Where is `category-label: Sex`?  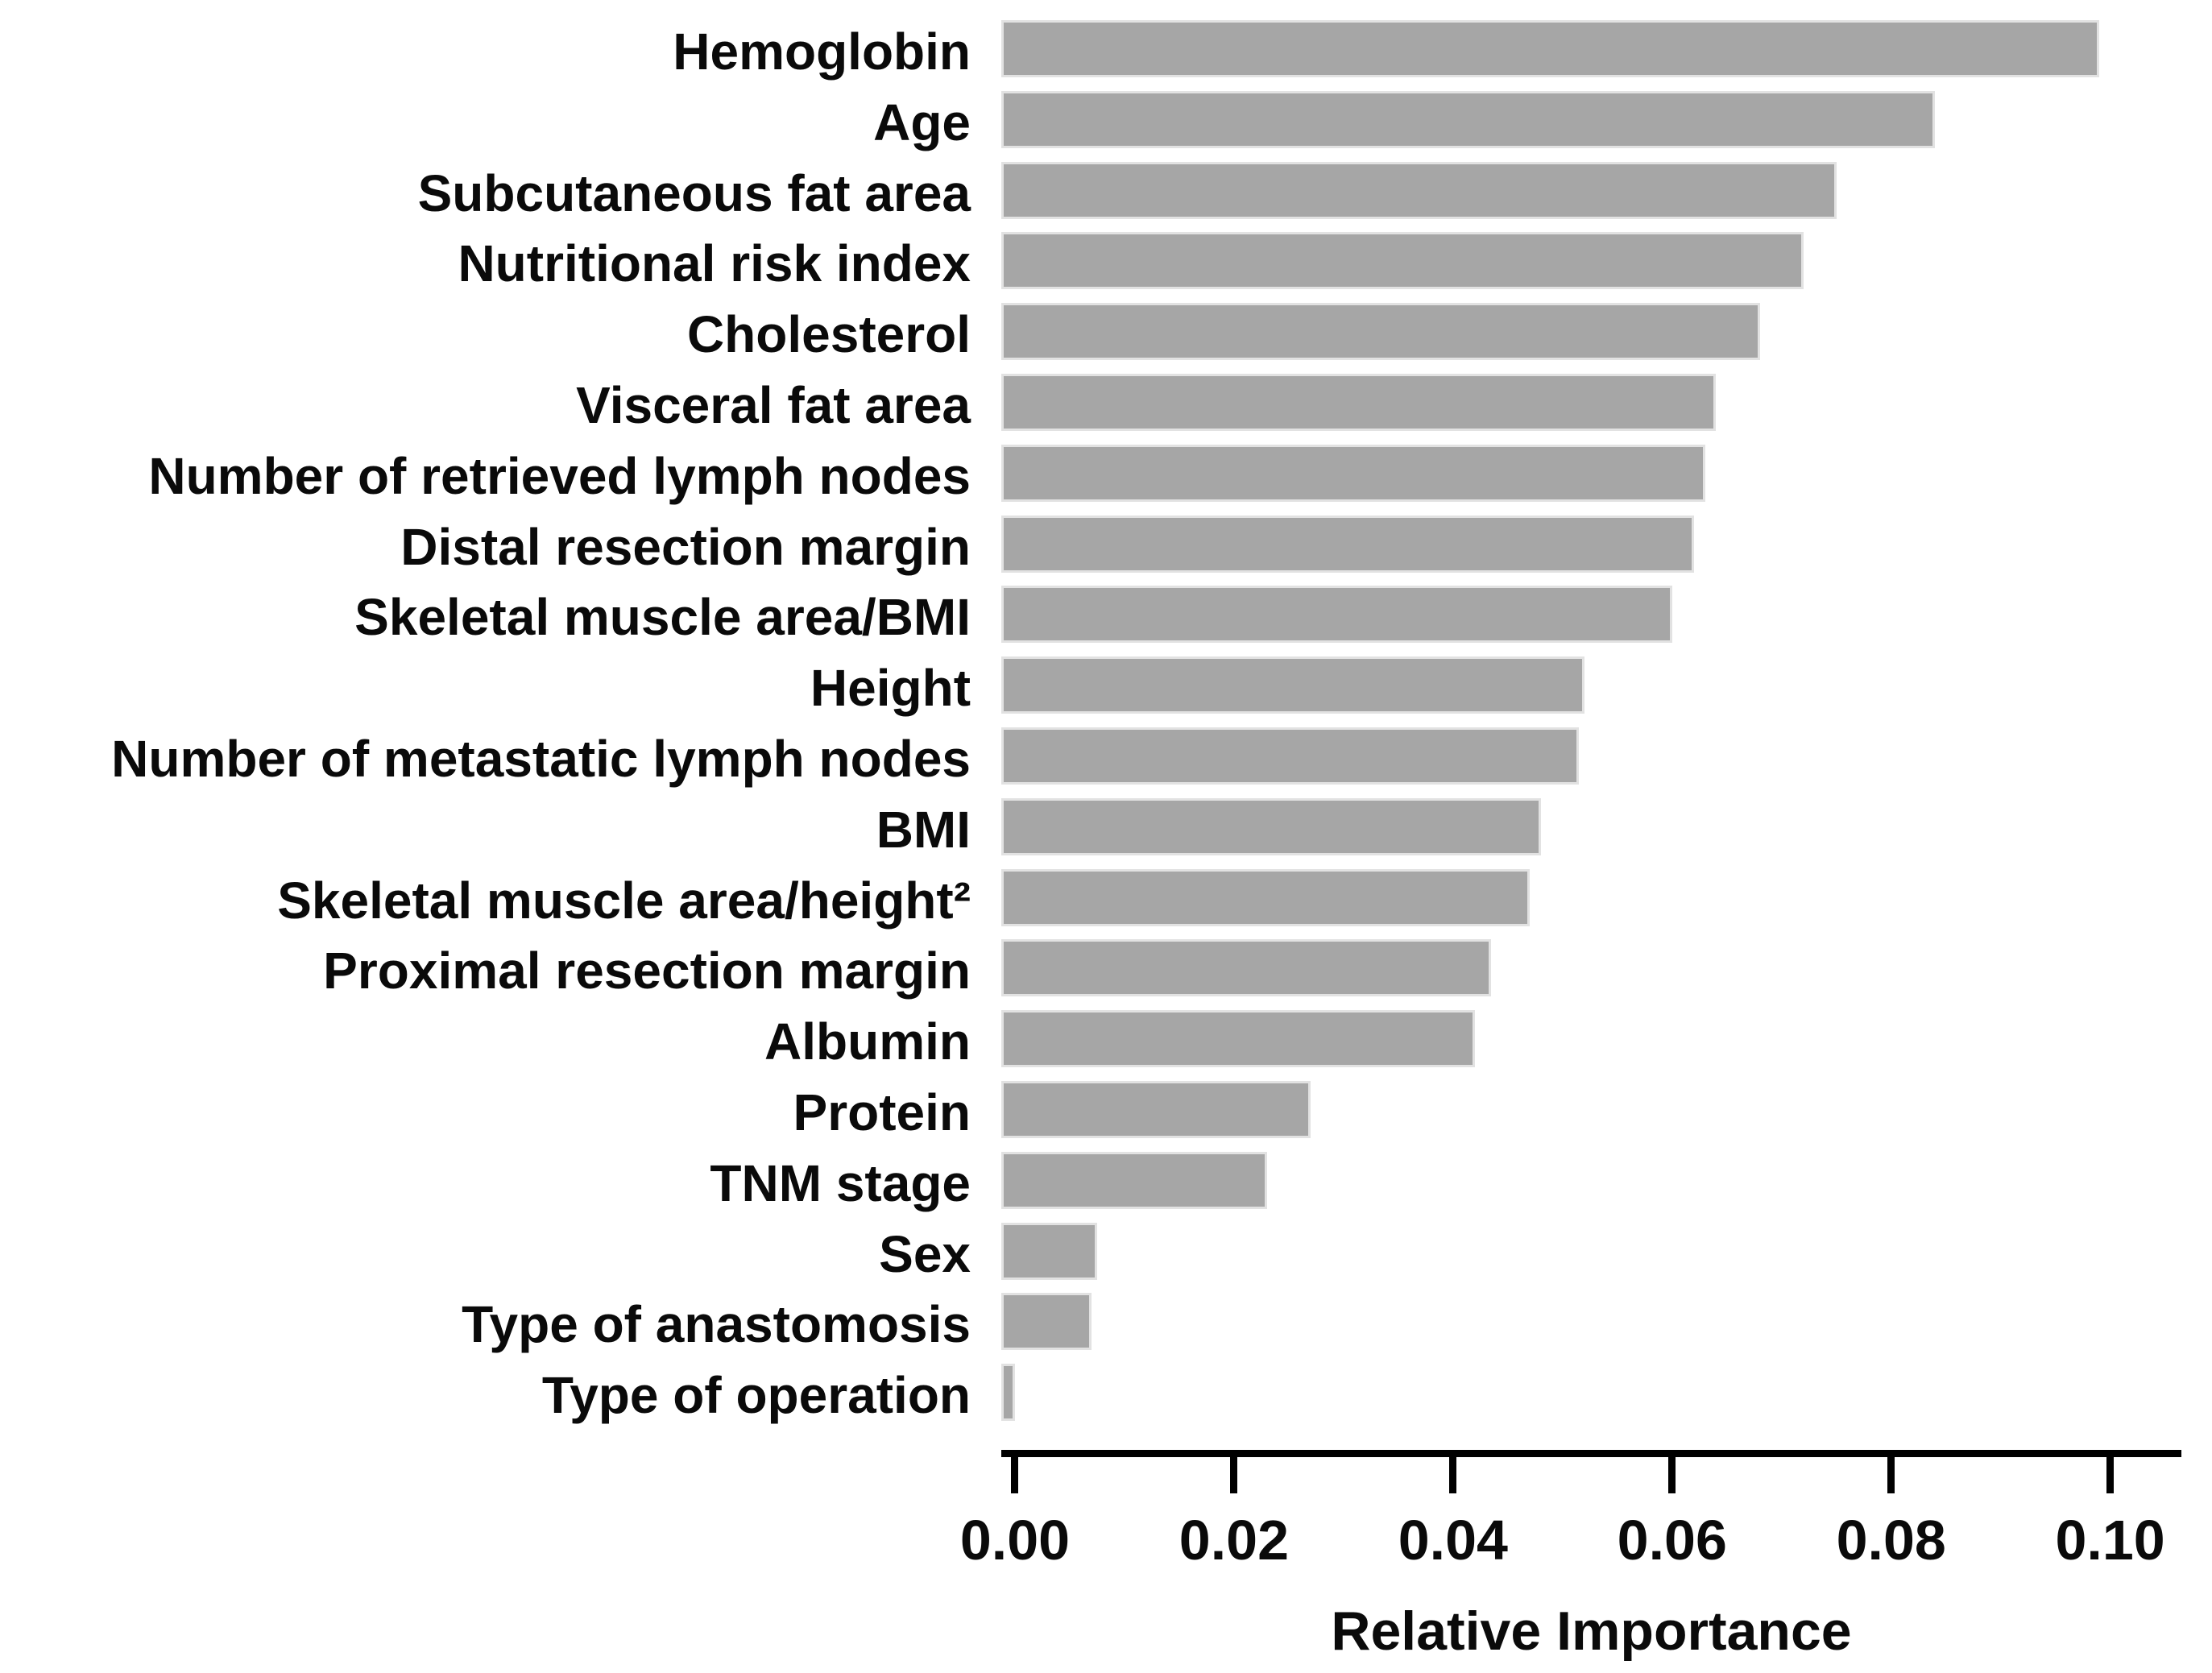
category-label: Sex is located at coordinates (925, 1254).